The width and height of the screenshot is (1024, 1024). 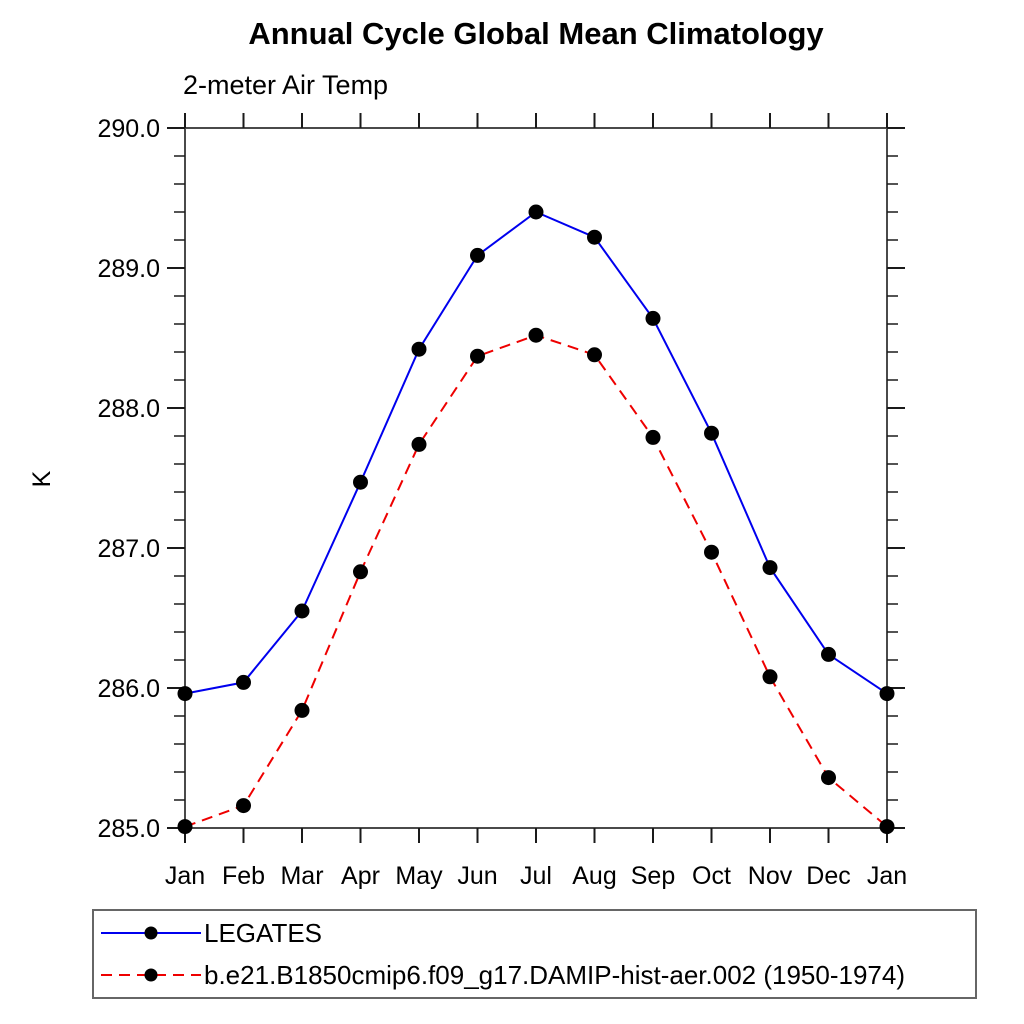 What do you see at coordinates (151, 933) in the screenshot?
I see `legates-line-sample-icon` at bounding box center [151, 933].